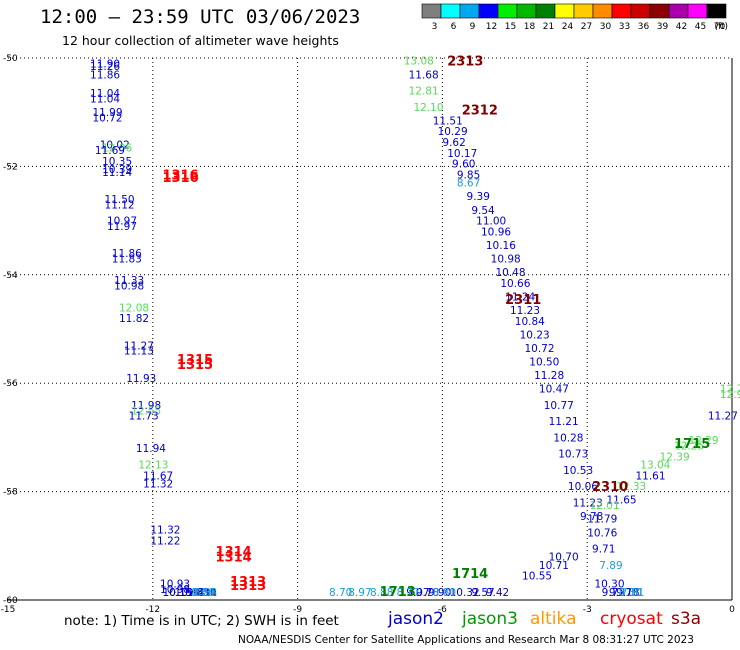 The width and height of the screenshot is (740, 650). What do you see at coordinates (10, 493) in the screenshot?
I see `y-tick-label: -58` at bounding box center [10, 493].